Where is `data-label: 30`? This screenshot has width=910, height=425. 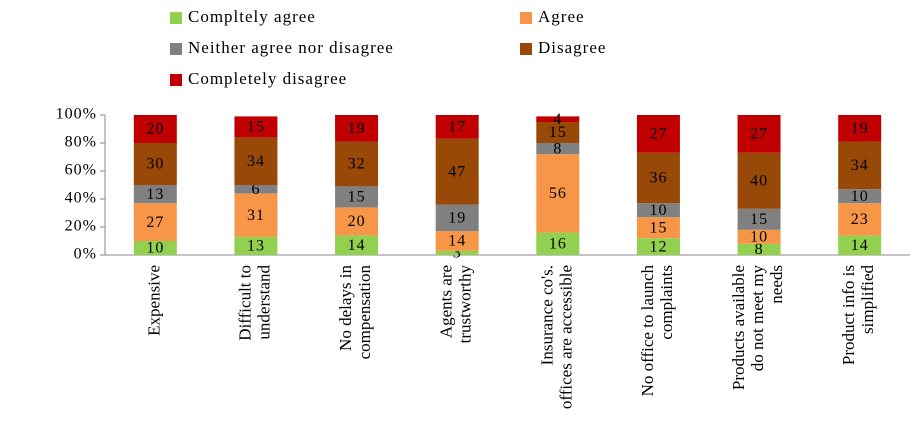 data-label: 30 is located at coordinates (155, 164).